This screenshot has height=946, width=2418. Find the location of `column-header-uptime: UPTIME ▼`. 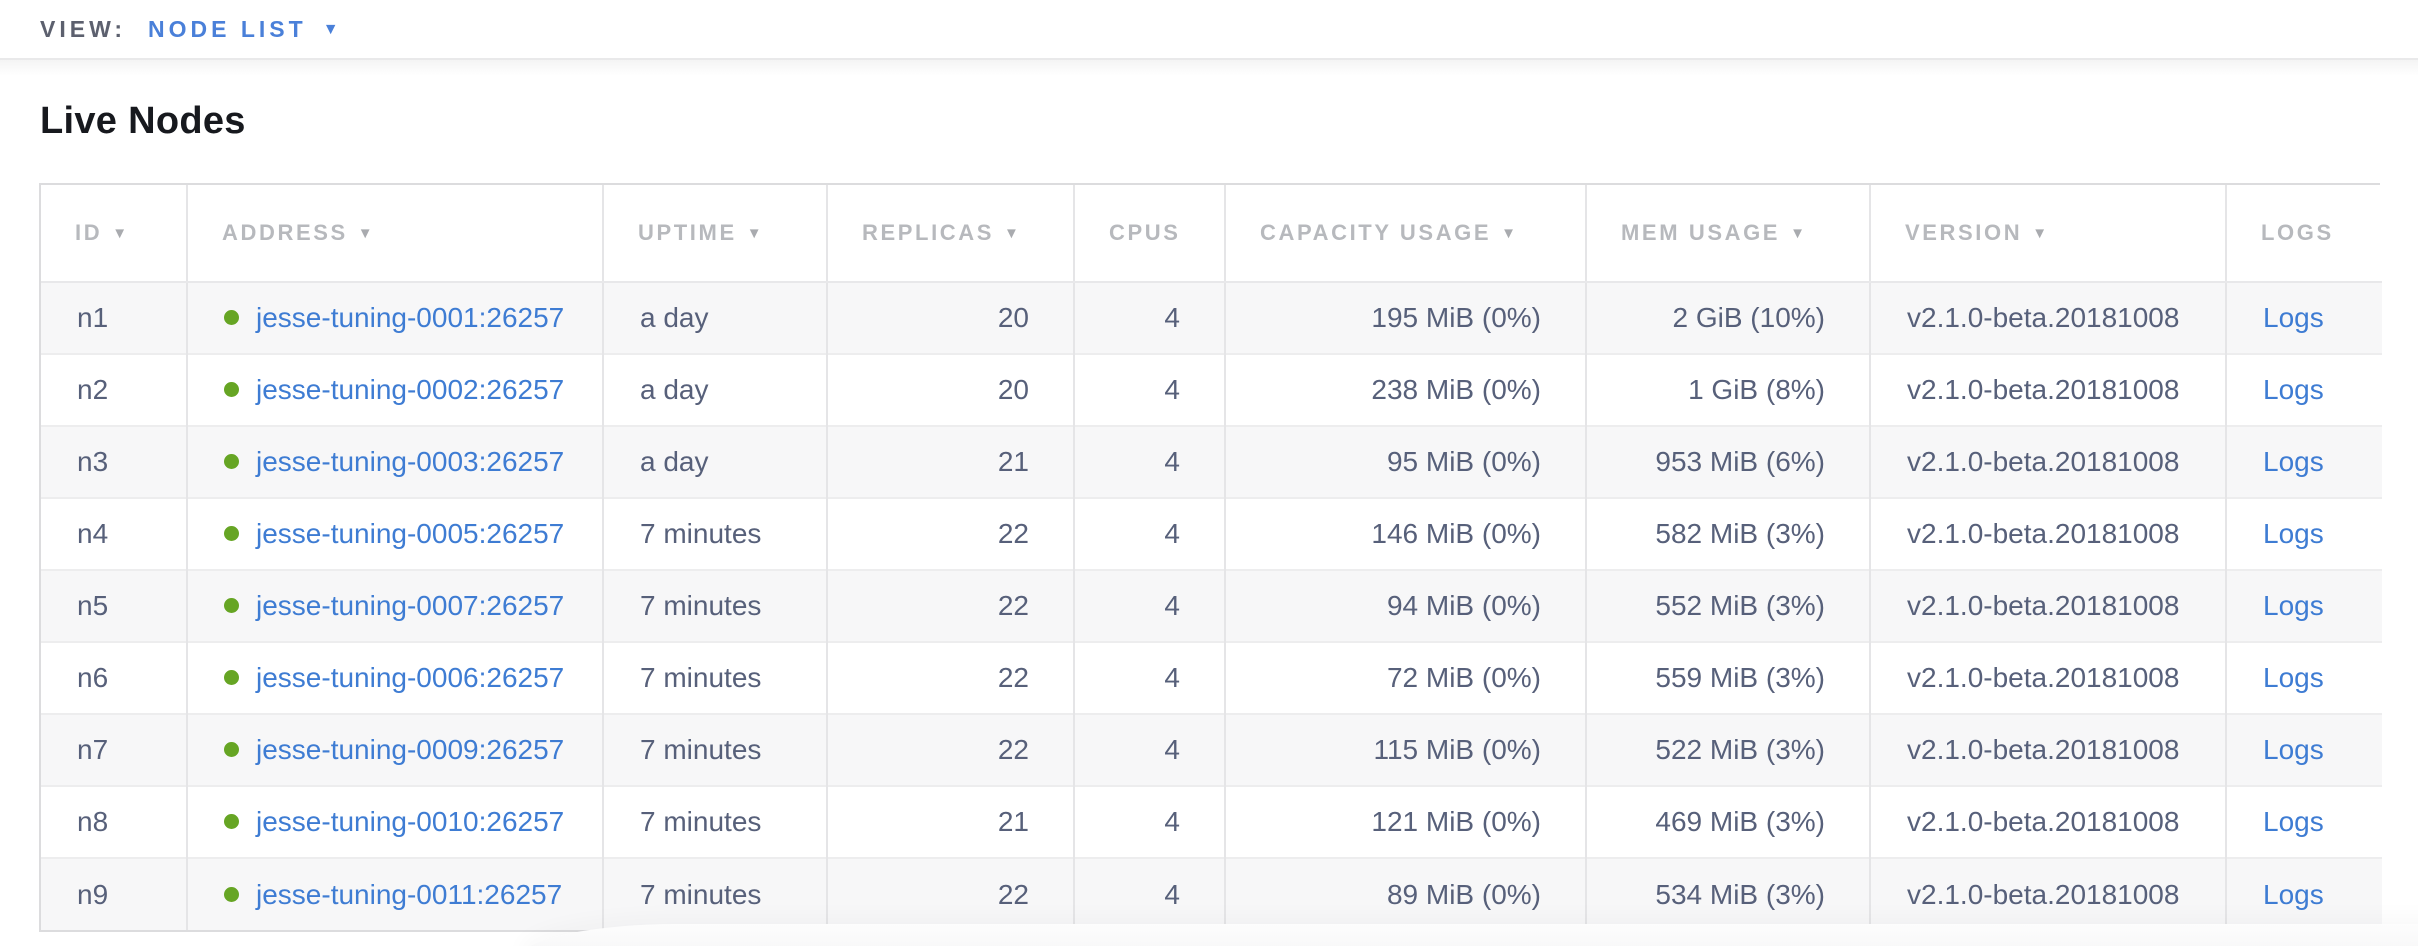

column-header-uptime: UPTIME ▼ is located at coordinates (714, 234).